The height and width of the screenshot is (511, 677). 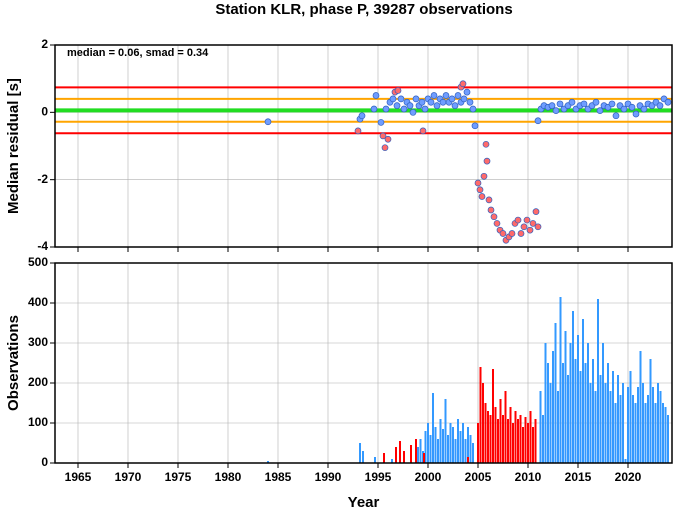 I want to click on y-tick-label: 100, so click(x=38, y=422).